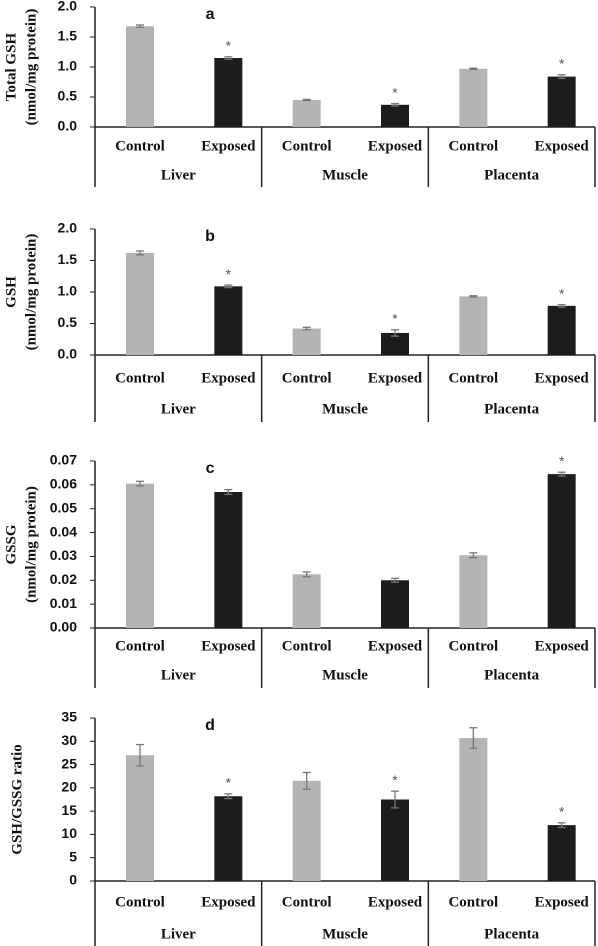 Image resolution: width=598 pixels, height=946 pixels. I want to click on y-tick-label: 25, so click(69, 763).